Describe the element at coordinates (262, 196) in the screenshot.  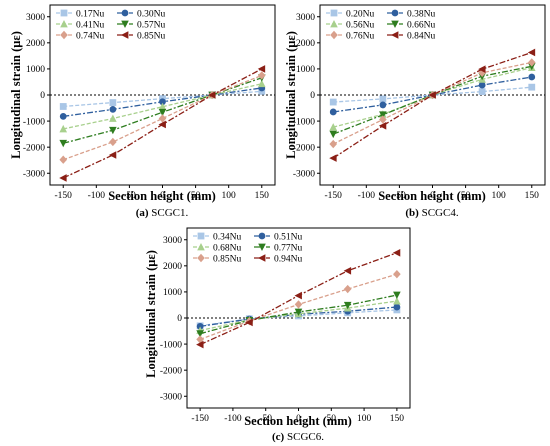
I see `panel-a-xtick-label: 150` at that location.